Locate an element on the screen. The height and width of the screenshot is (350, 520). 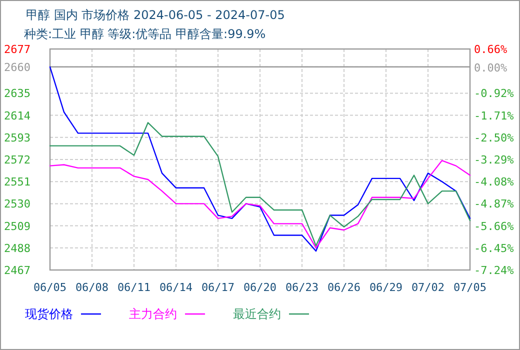
y2-tick-label: -6.45% is located at coordinates (494, 248).